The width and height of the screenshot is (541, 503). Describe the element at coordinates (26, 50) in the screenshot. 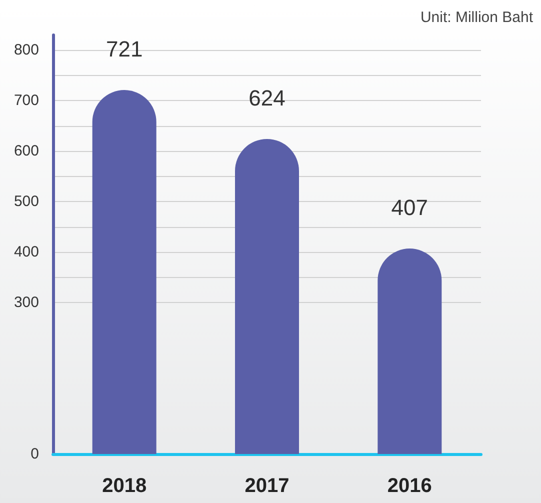

I see `y-tick-label: 800` at that location.